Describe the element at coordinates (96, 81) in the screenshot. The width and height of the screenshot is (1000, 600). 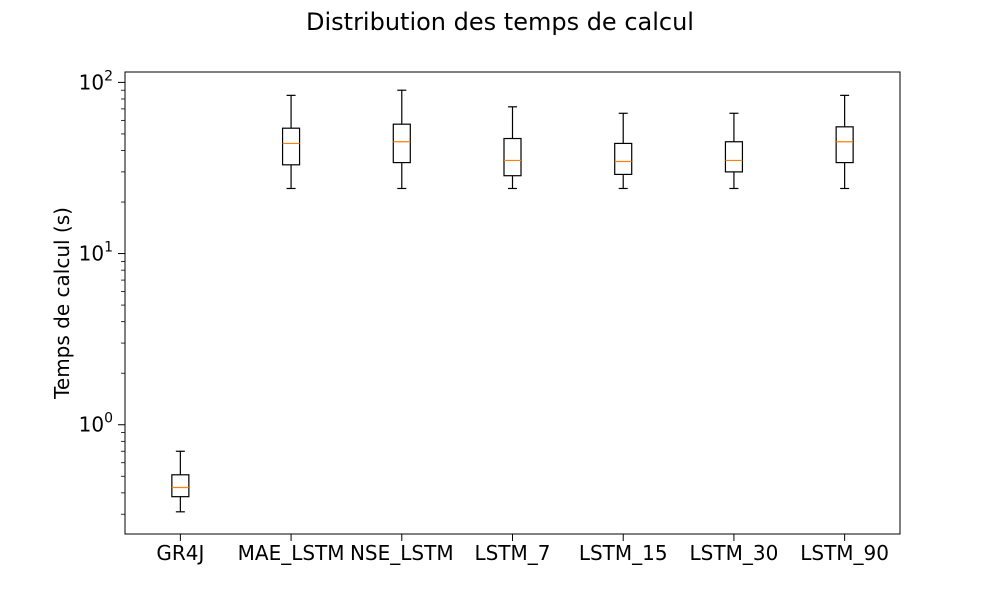
I see `y-tick-label: 10²` at that location.